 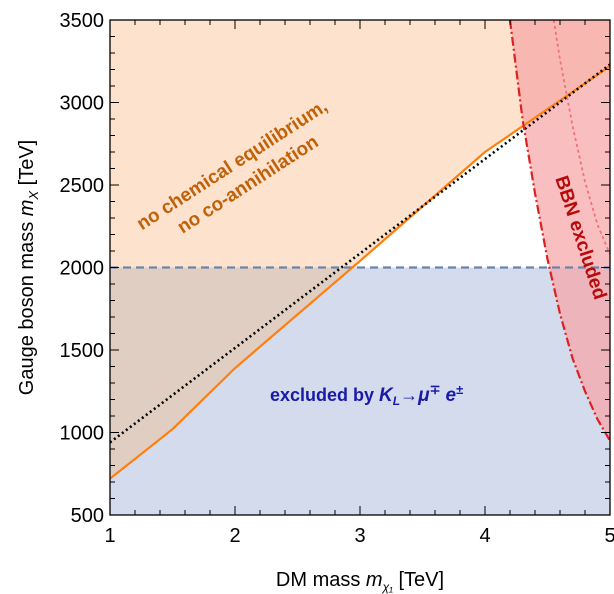 I want to click on overlap-region, so click(x=231, y=373).